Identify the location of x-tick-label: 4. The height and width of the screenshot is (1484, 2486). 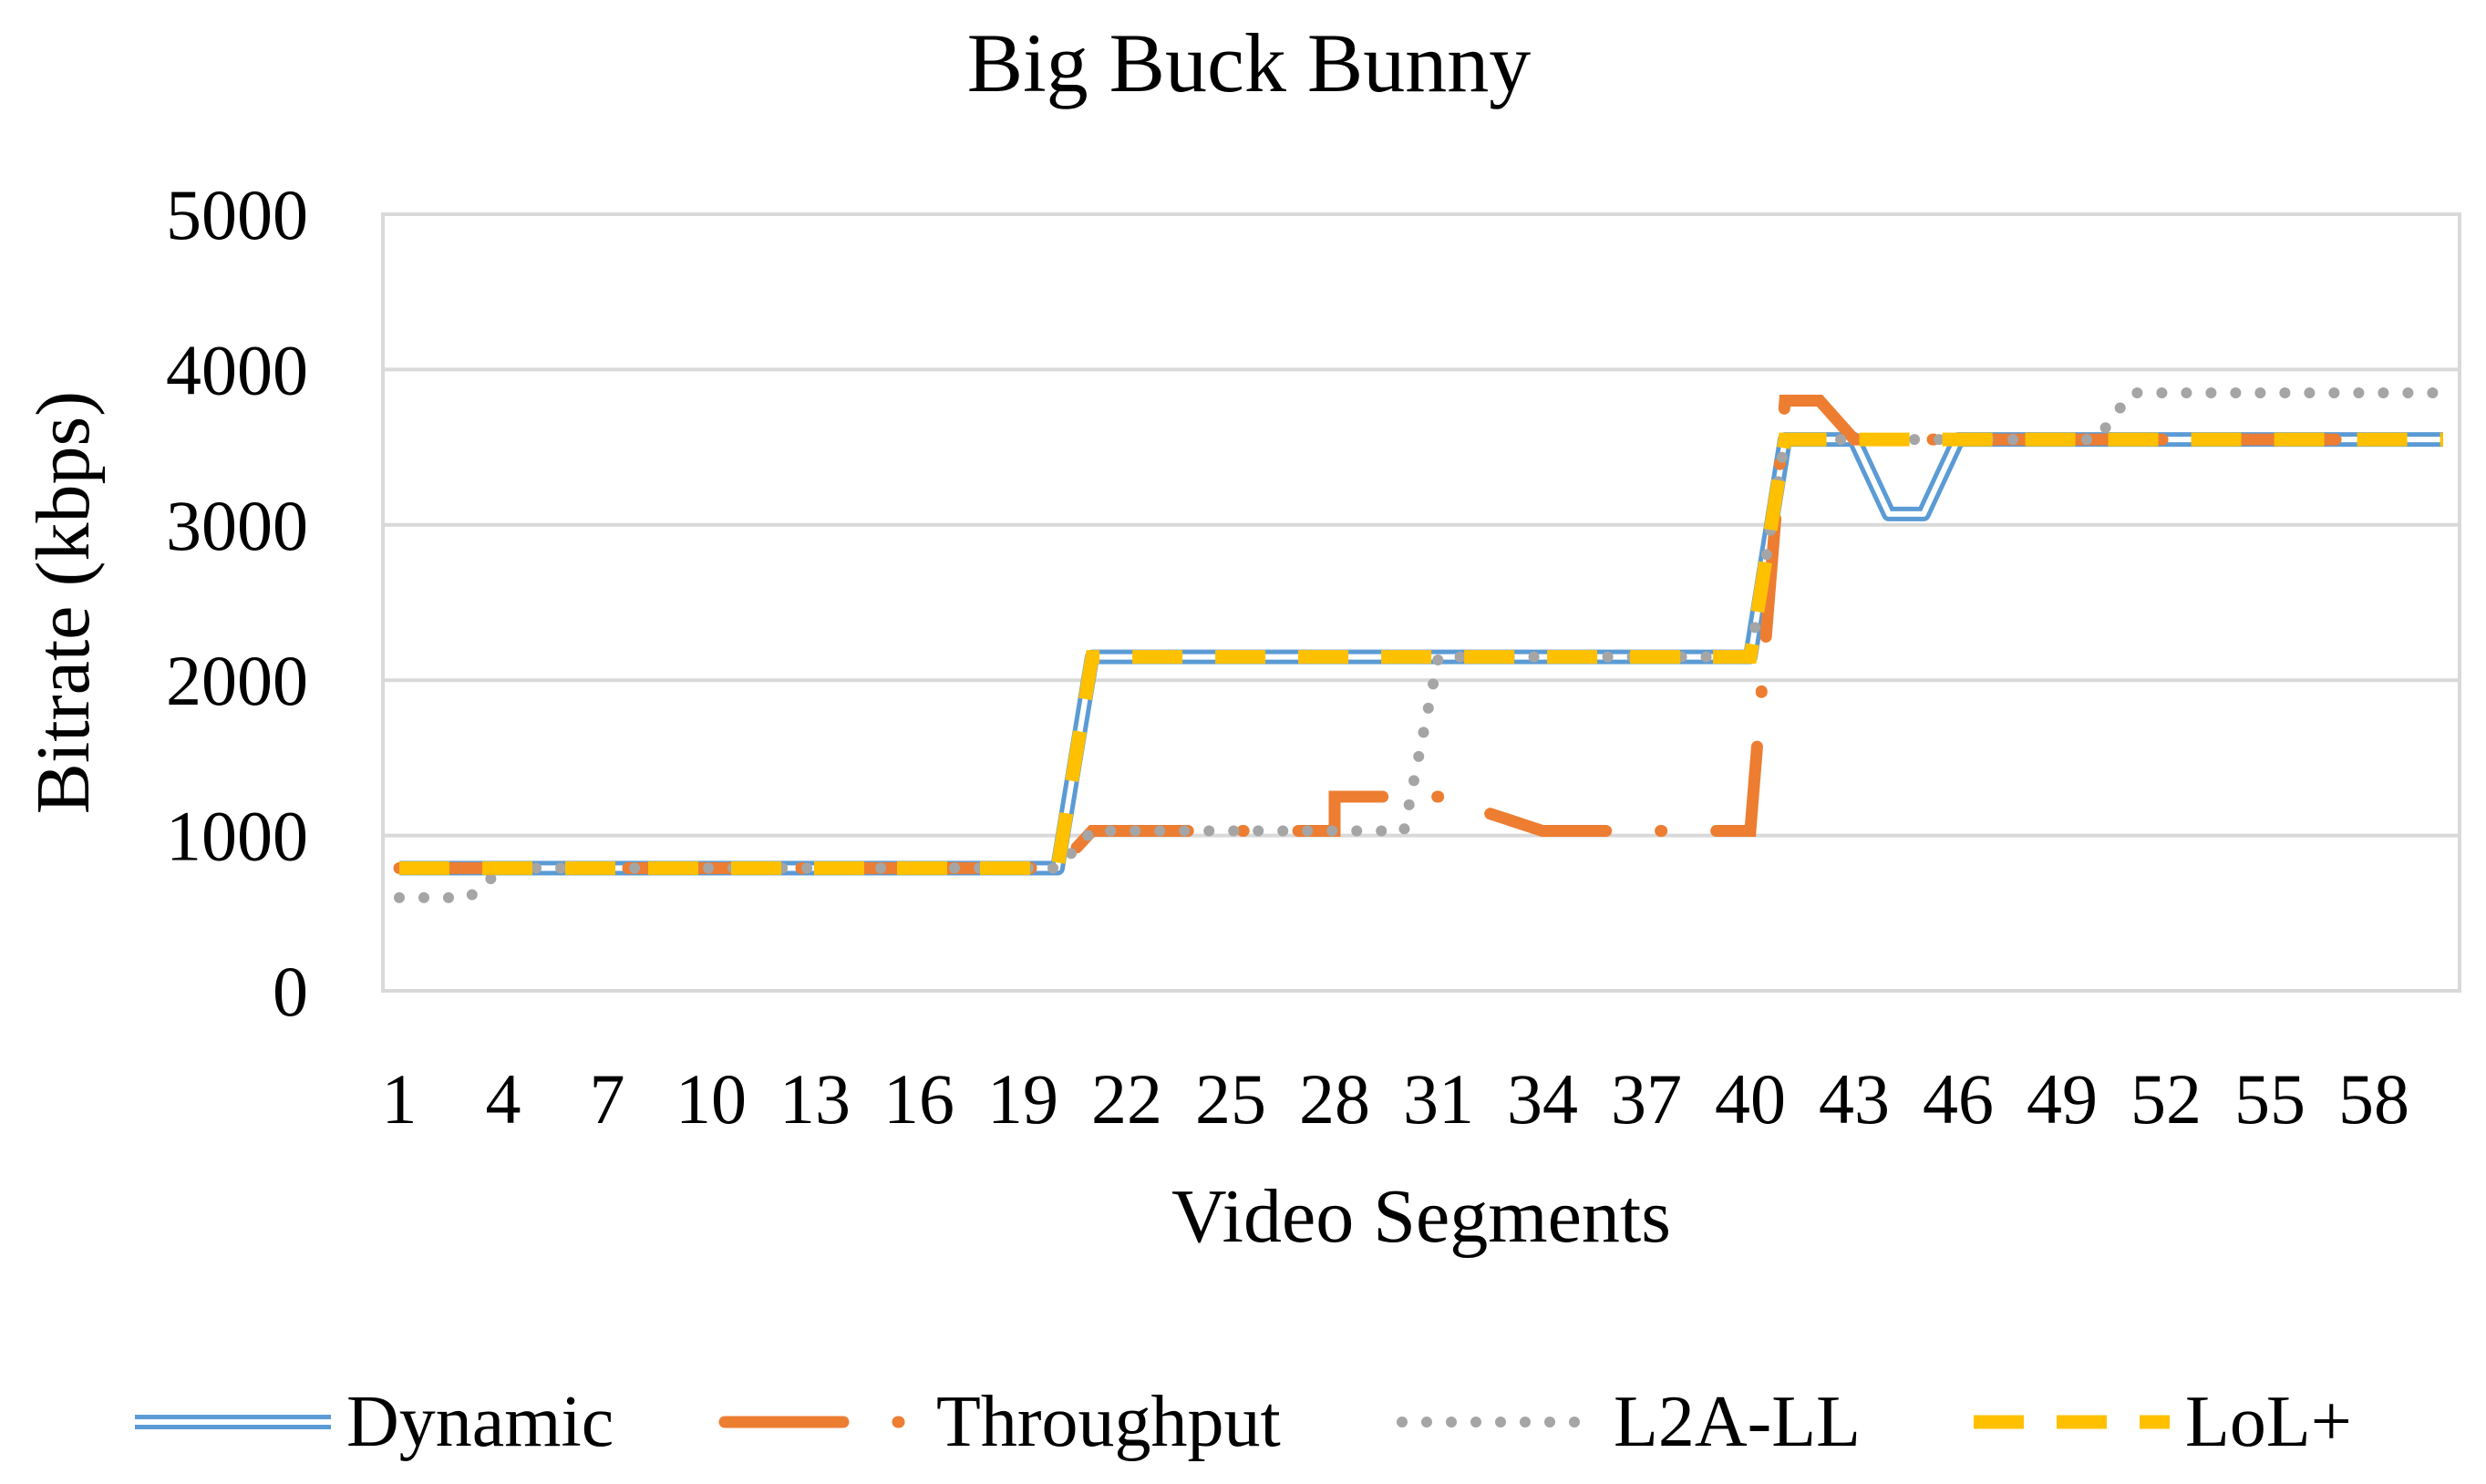
(504, 1099).